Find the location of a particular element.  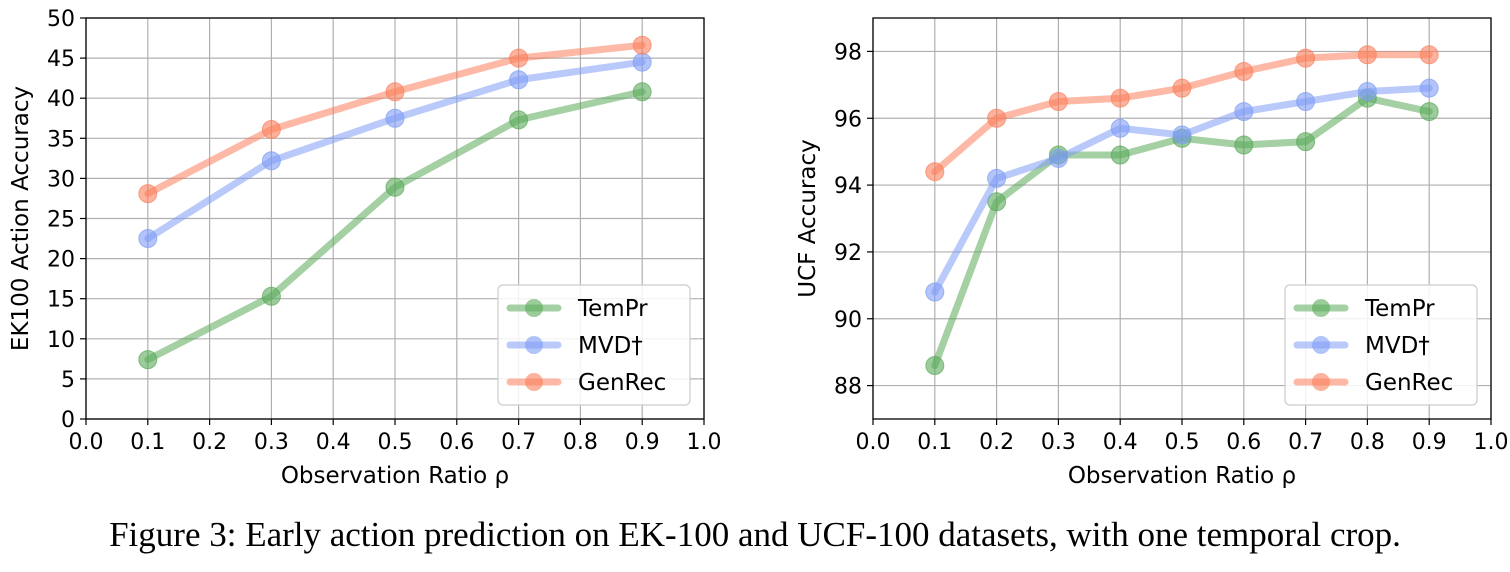

y-tick-label: 96 is located at coordinates (848, 119).